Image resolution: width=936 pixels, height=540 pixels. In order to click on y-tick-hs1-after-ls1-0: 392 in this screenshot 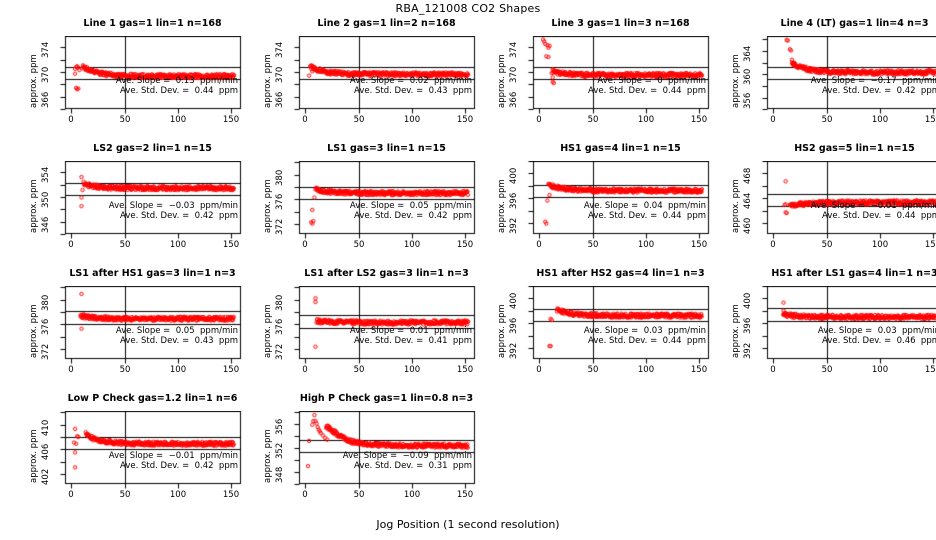, I will do `click(748, 351)`.